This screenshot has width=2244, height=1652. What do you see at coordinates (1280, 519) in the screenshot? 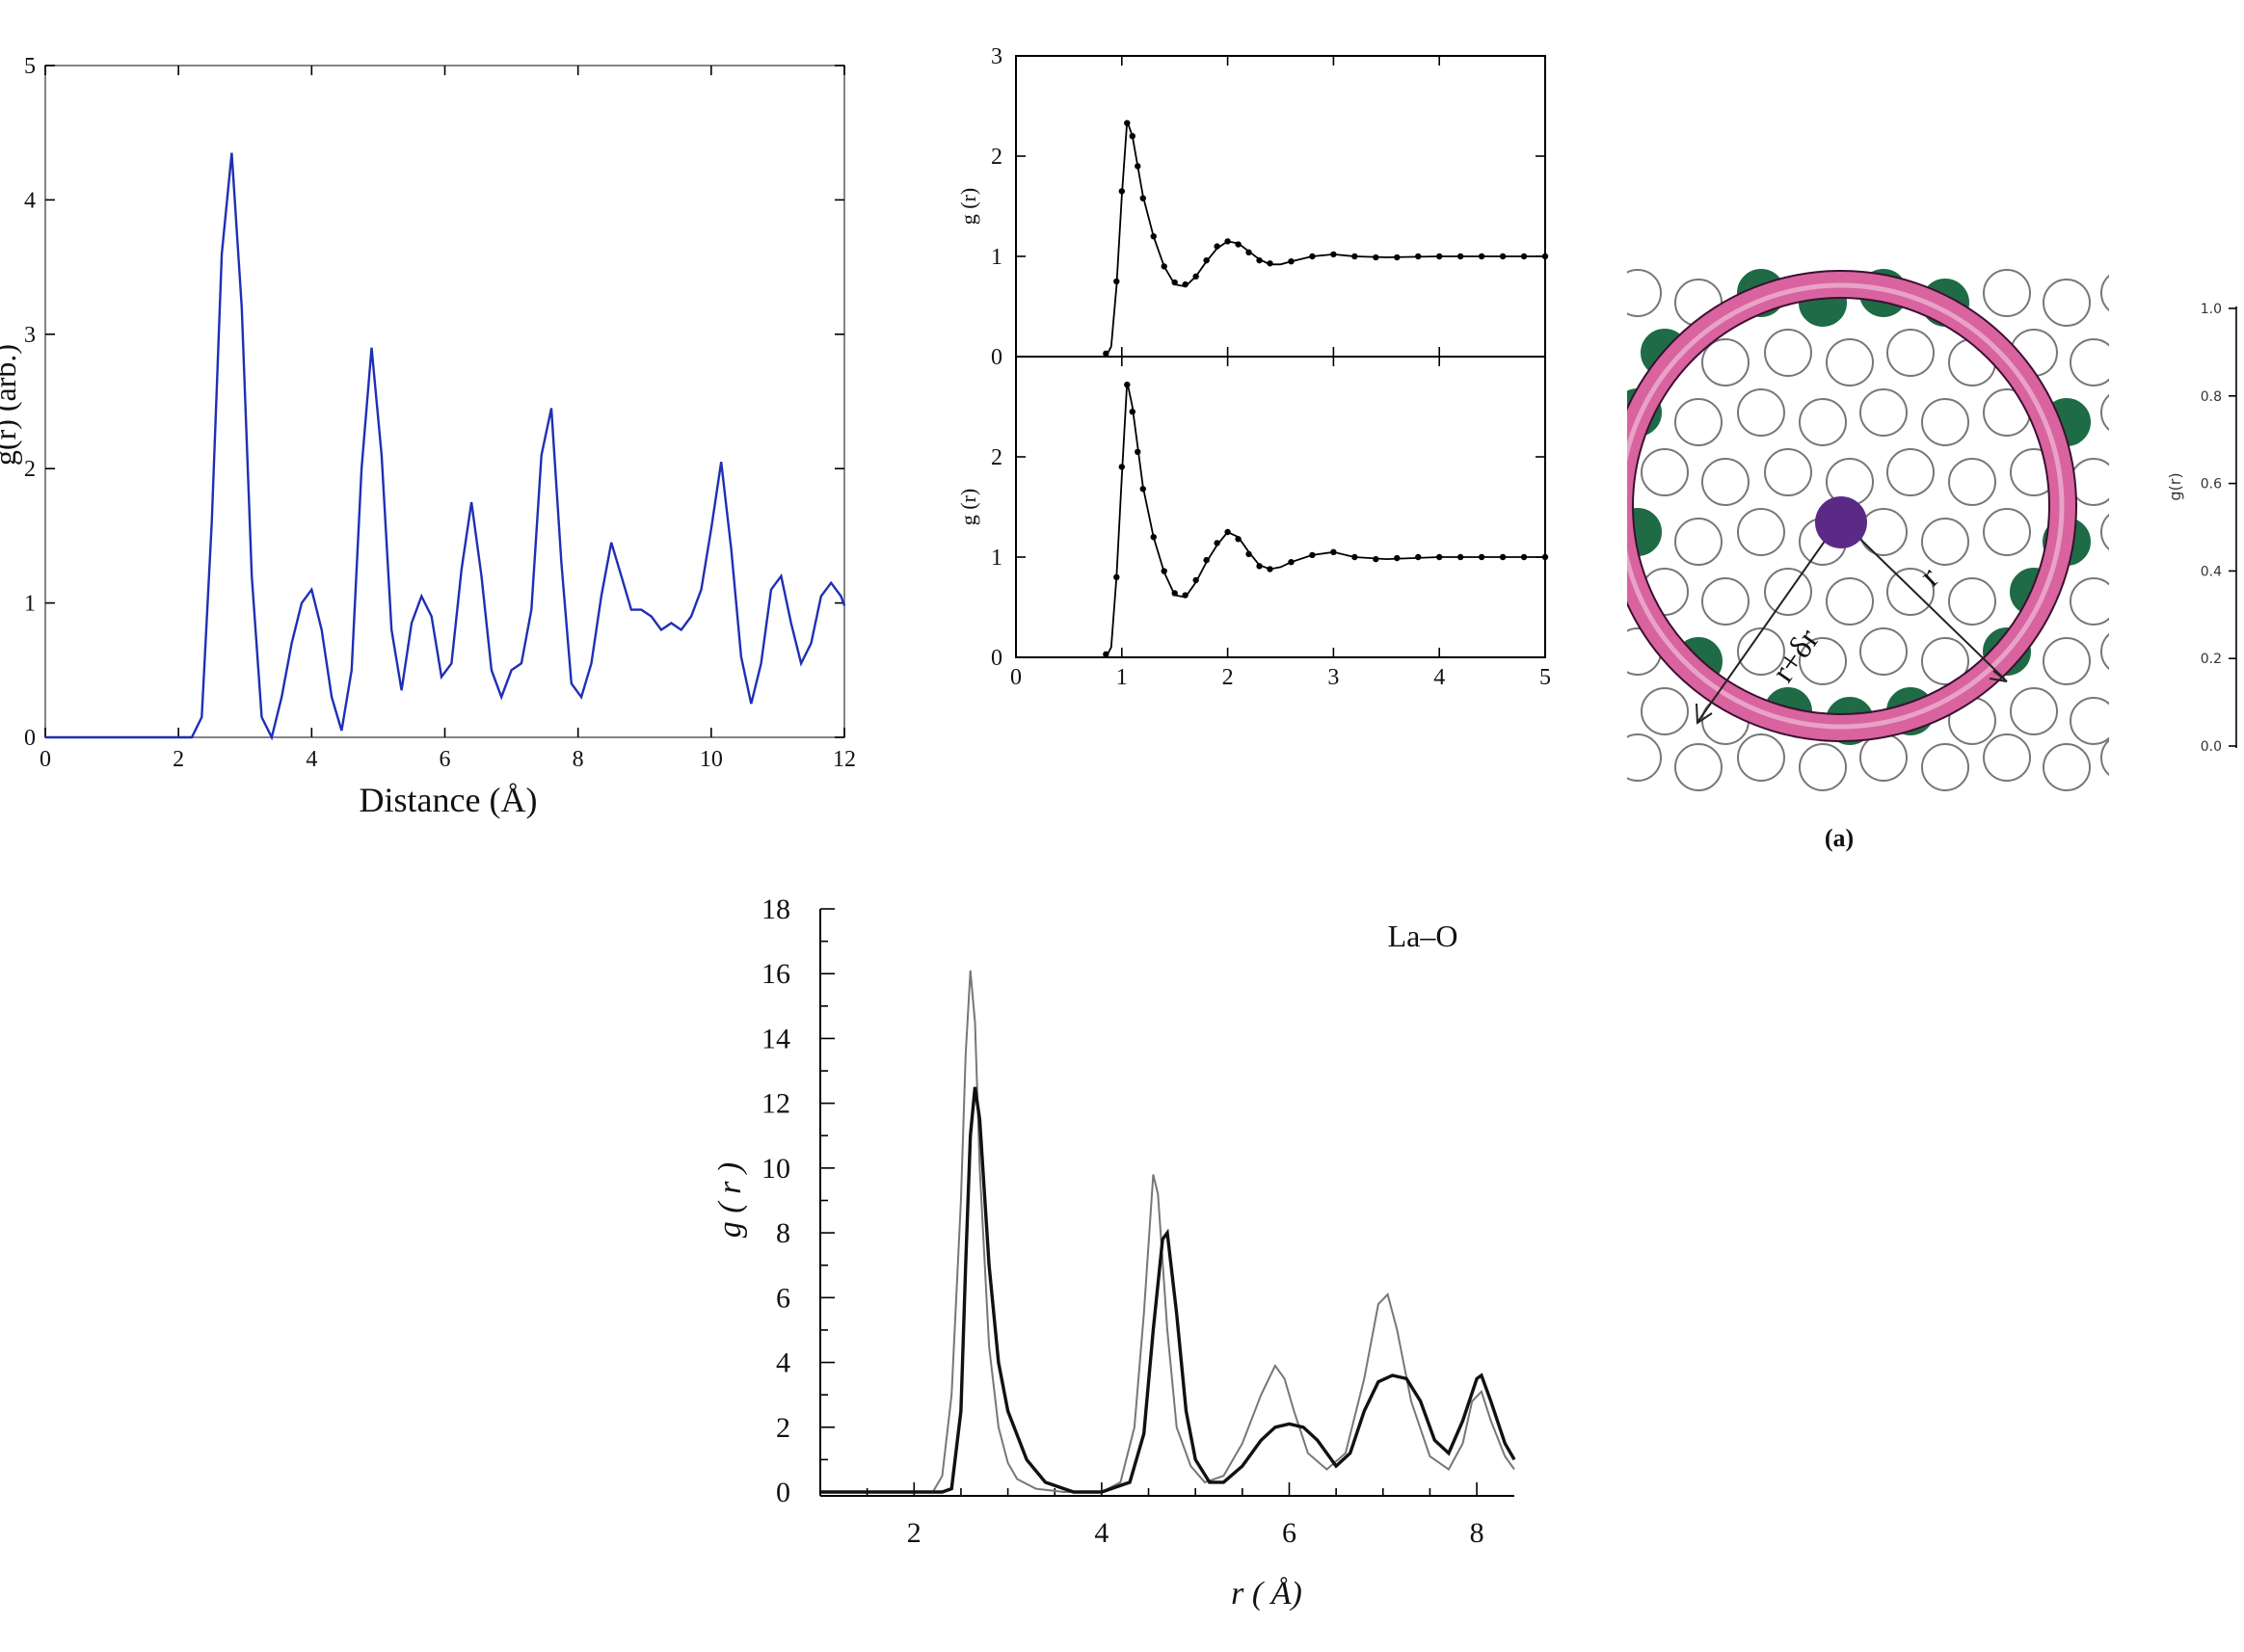
I see `series-line-curve` at bounding box center [1280, 519].